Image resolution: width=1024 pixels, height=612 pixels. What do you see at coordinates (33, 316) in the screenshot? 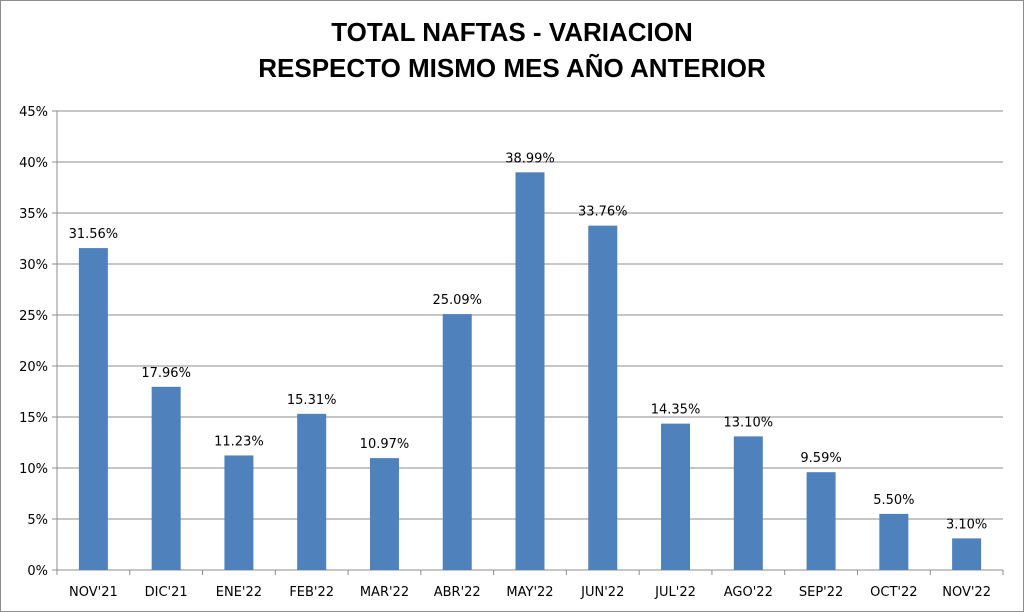
I see `y-tick-label: 25%` at bounding box center [33, 316].